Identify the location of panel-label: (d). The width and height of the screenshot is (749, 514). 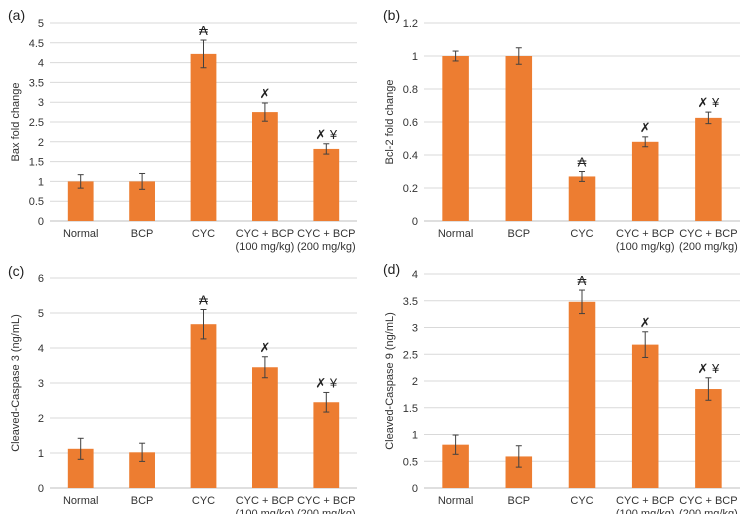
(391, 269).